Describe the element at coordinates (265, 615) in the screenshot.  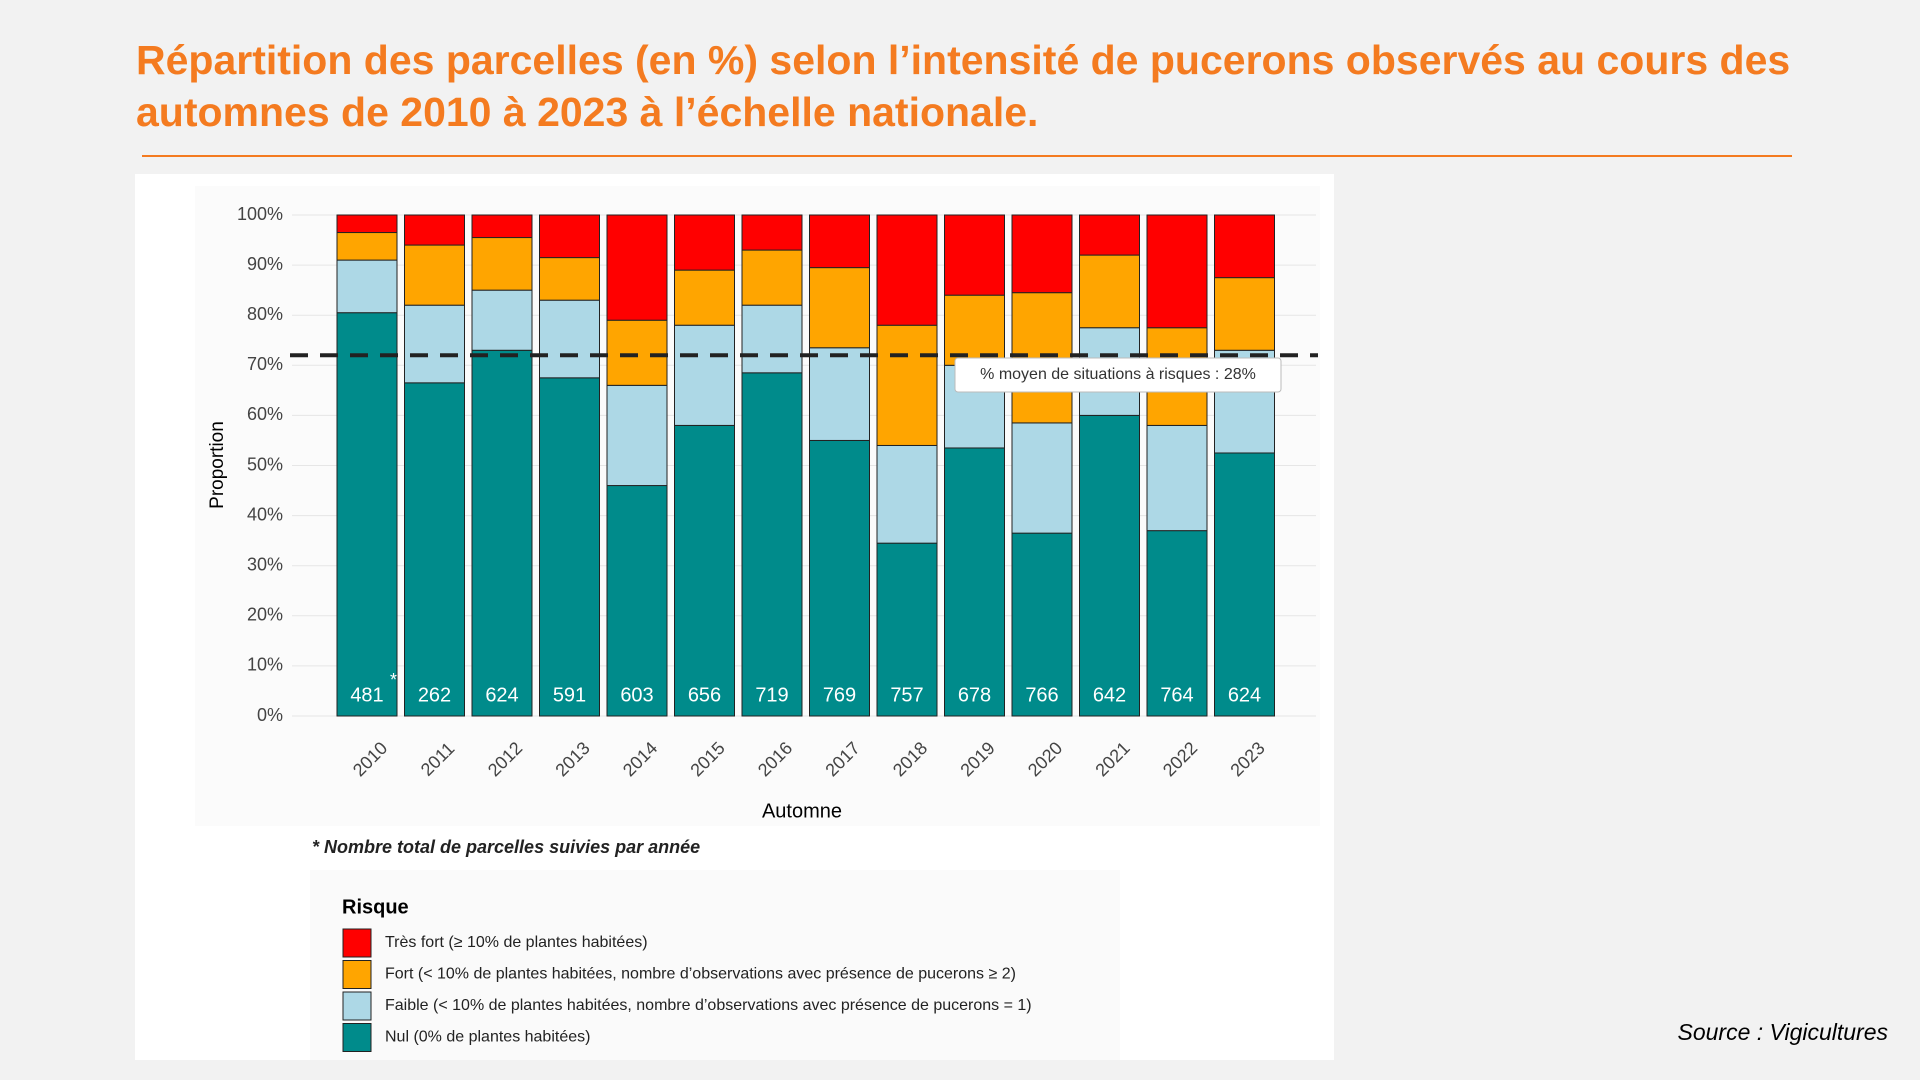
I see `y-tick-label: 20%` at that location.